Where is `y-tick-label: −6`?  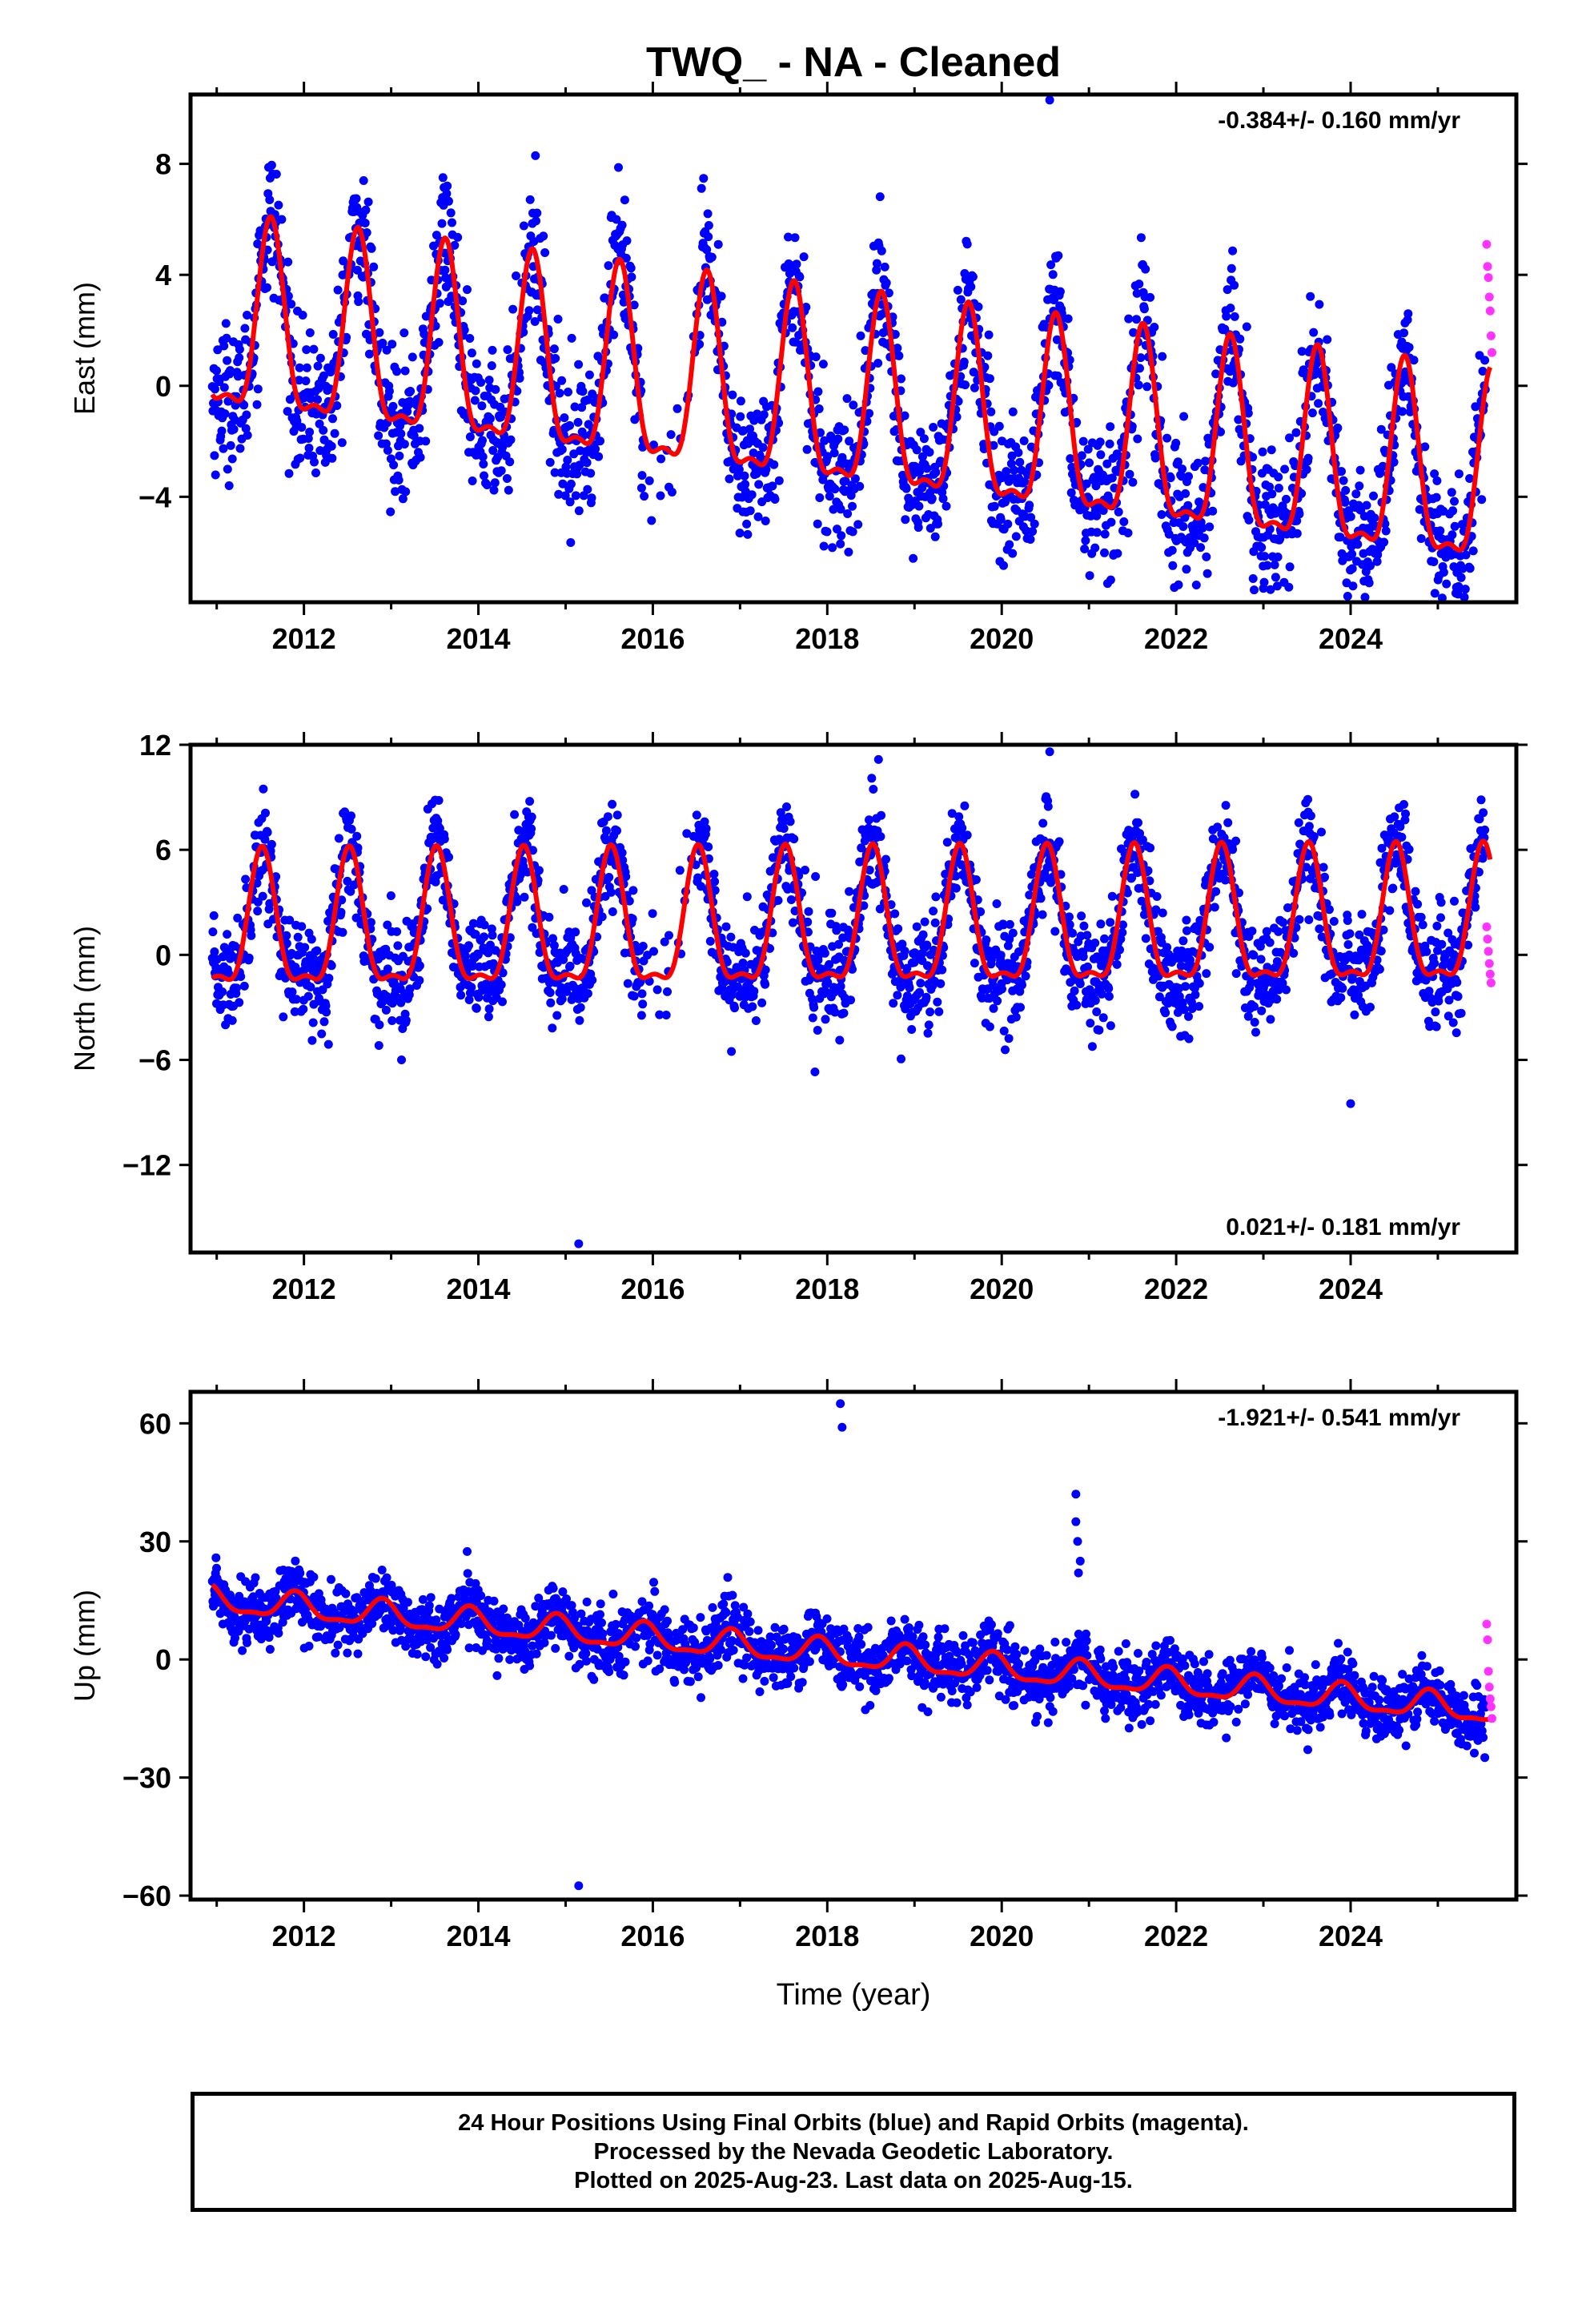 y-tick-label: −6 is located at coordinates (155, 1060).